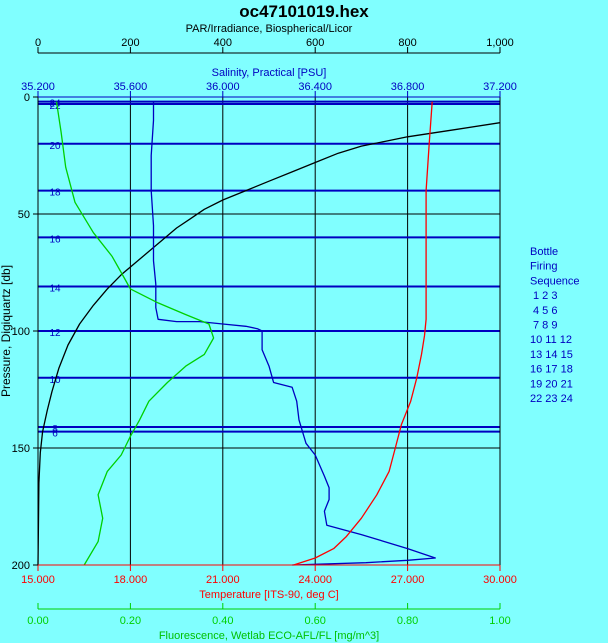 This screenshot has width=608, height=643. Describe the element at coordinates (130, 43) in the screenshot. I see `par-tick-label: 200` at that location.